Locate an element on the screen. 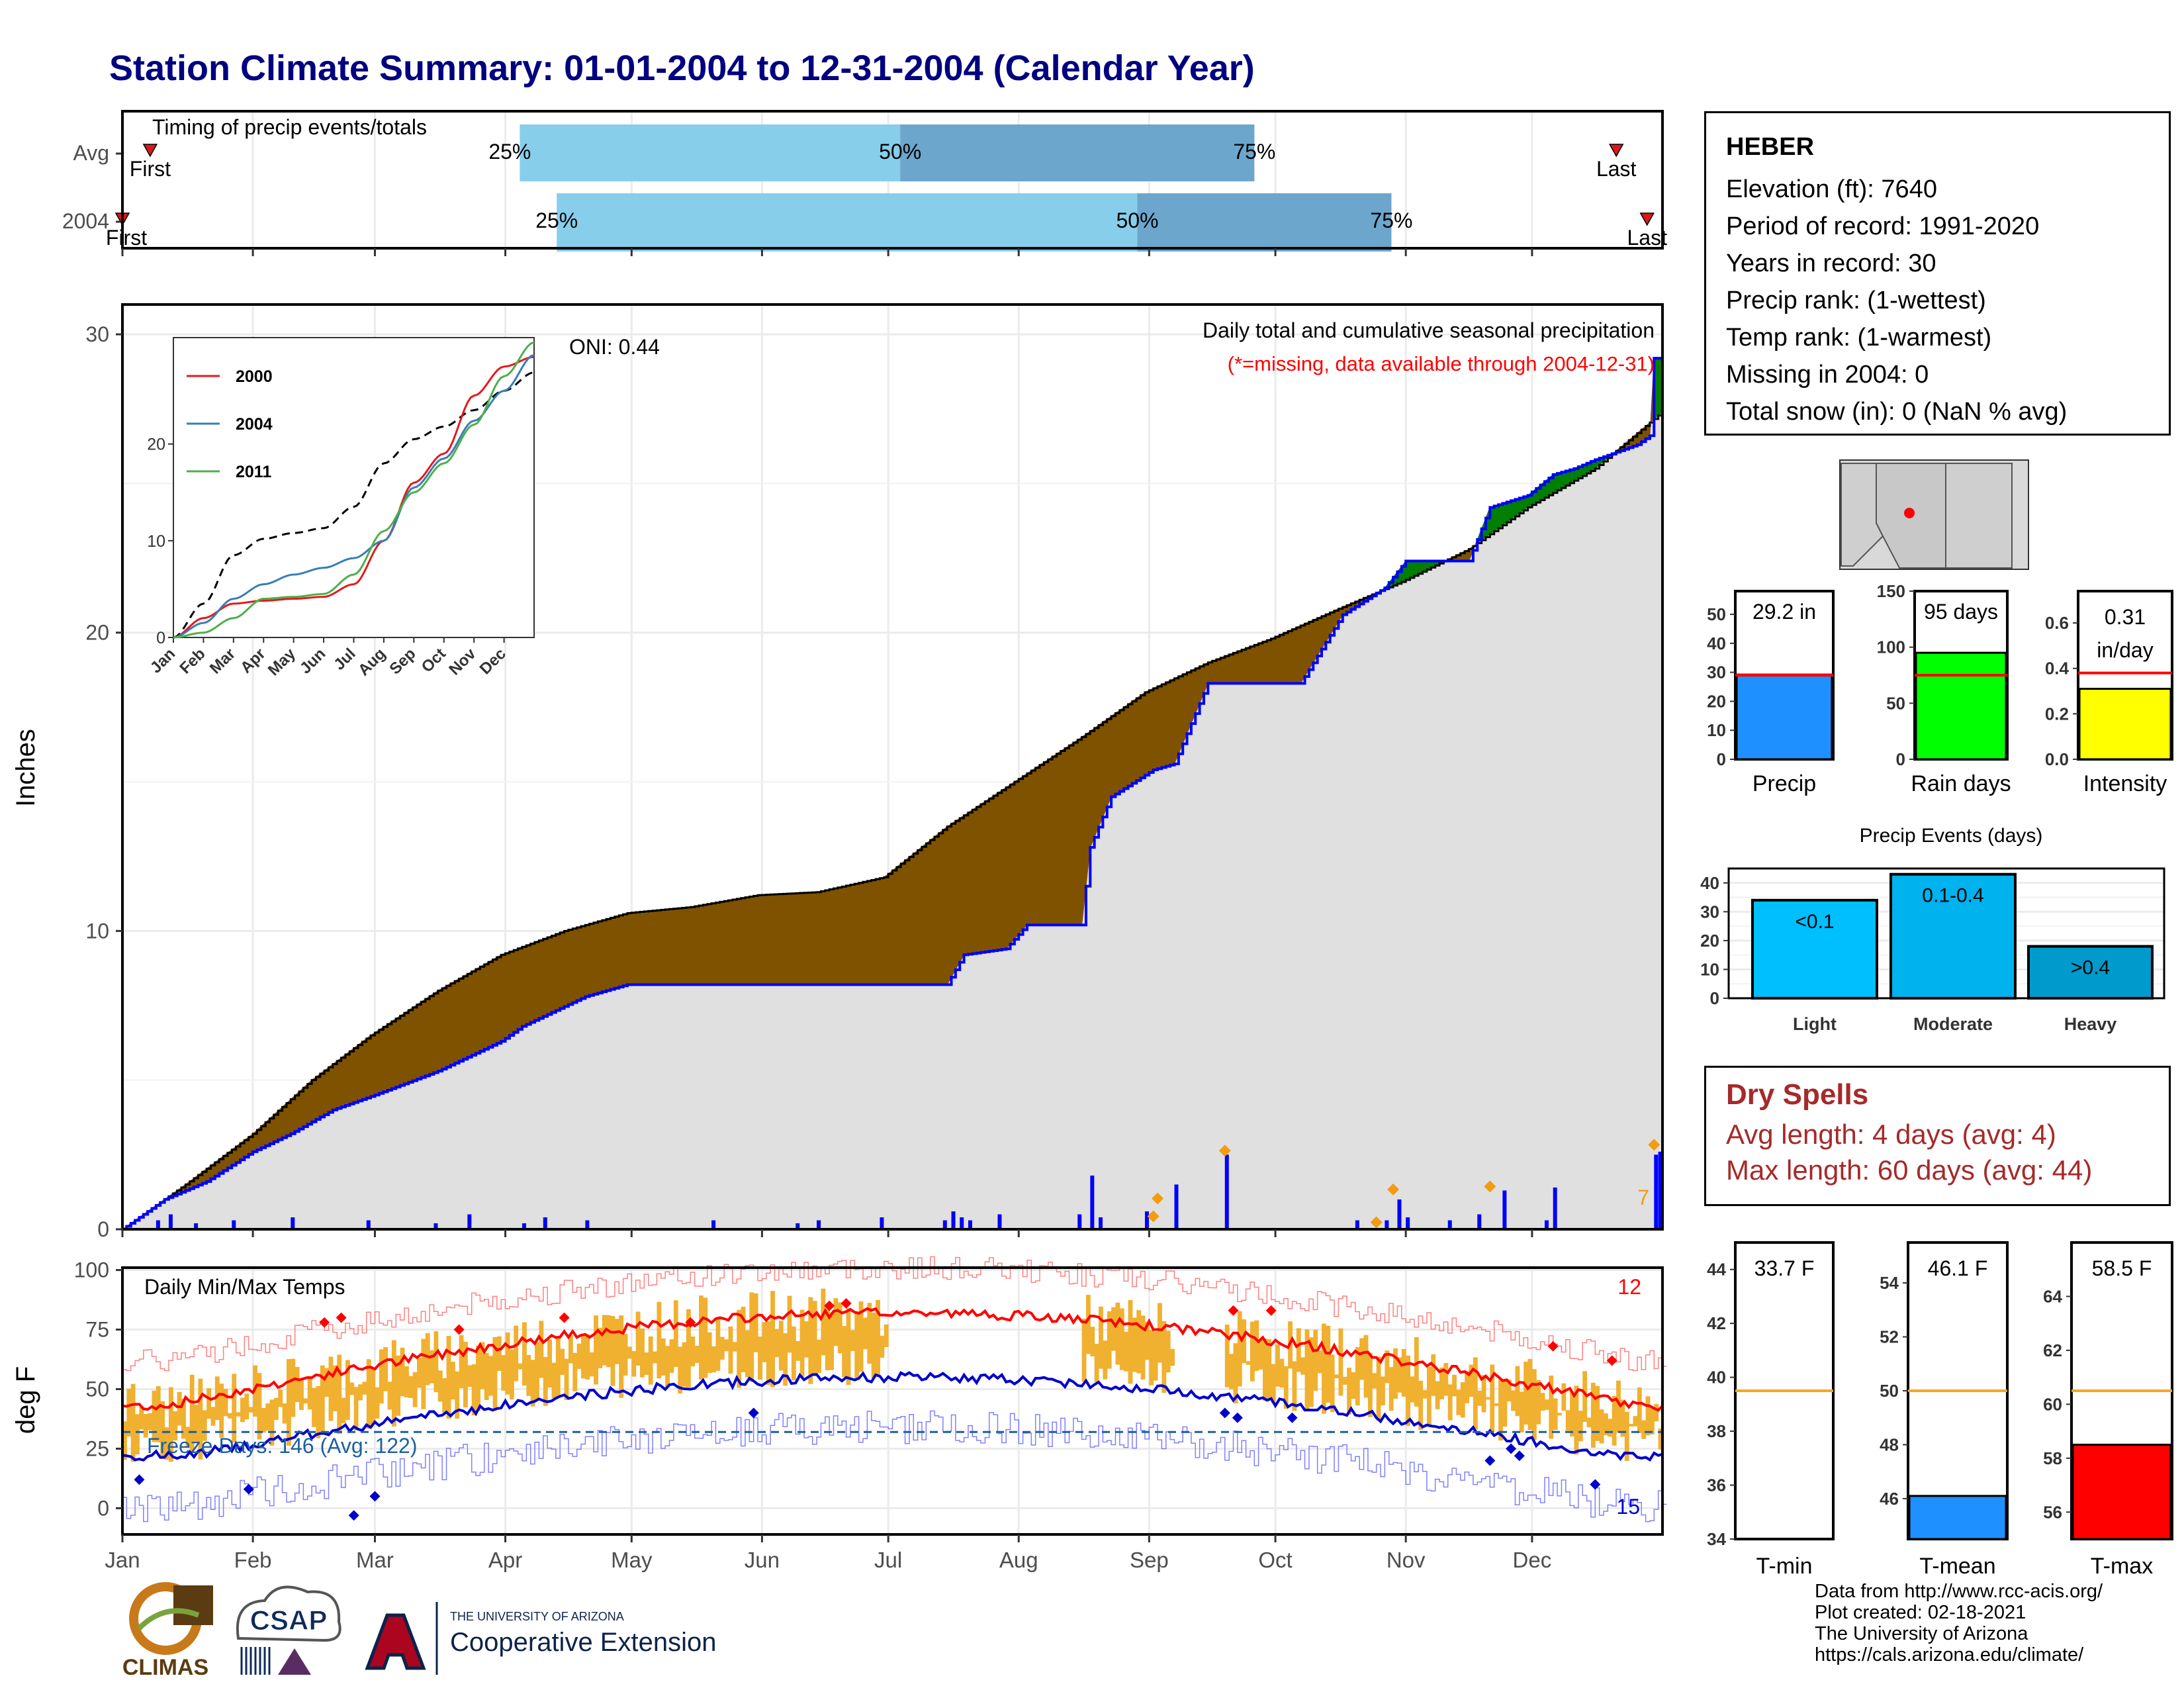  inset-bg is located at coordinates (354, 487).